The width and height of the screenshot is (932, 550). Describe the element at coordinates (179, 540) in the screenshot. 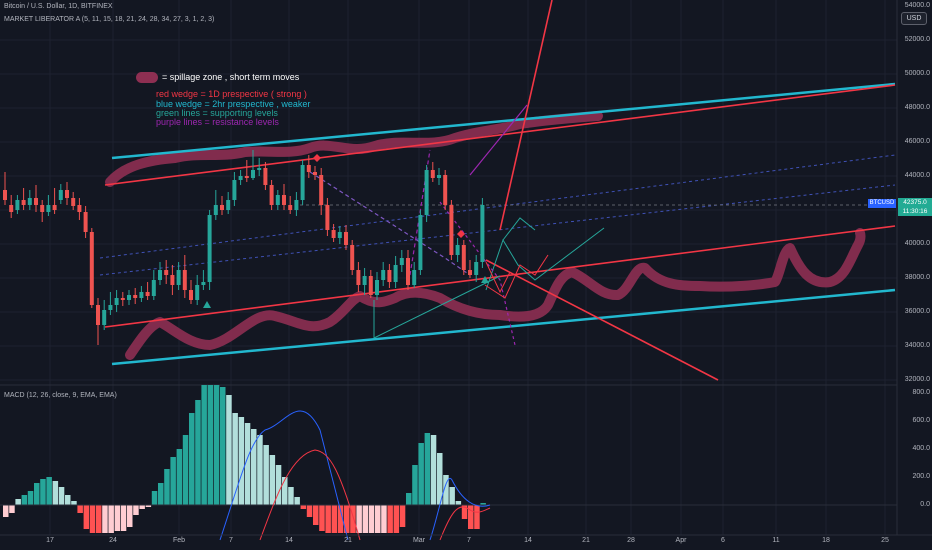

I see `time-tick: Feb` at that location.